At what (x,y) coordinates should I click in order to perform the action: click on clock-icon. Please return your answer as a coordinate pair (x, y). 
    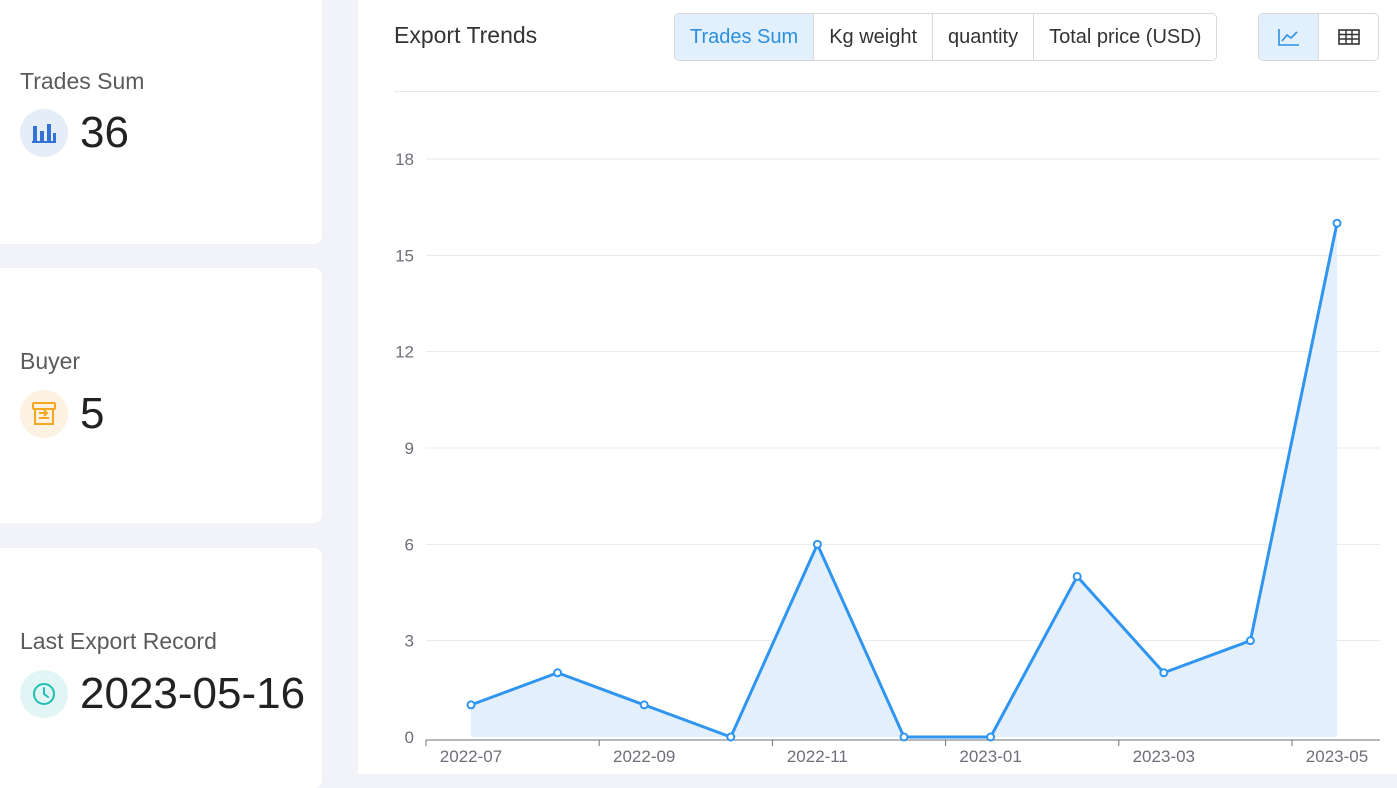
    Looking at the image, I should click on (44, 694).